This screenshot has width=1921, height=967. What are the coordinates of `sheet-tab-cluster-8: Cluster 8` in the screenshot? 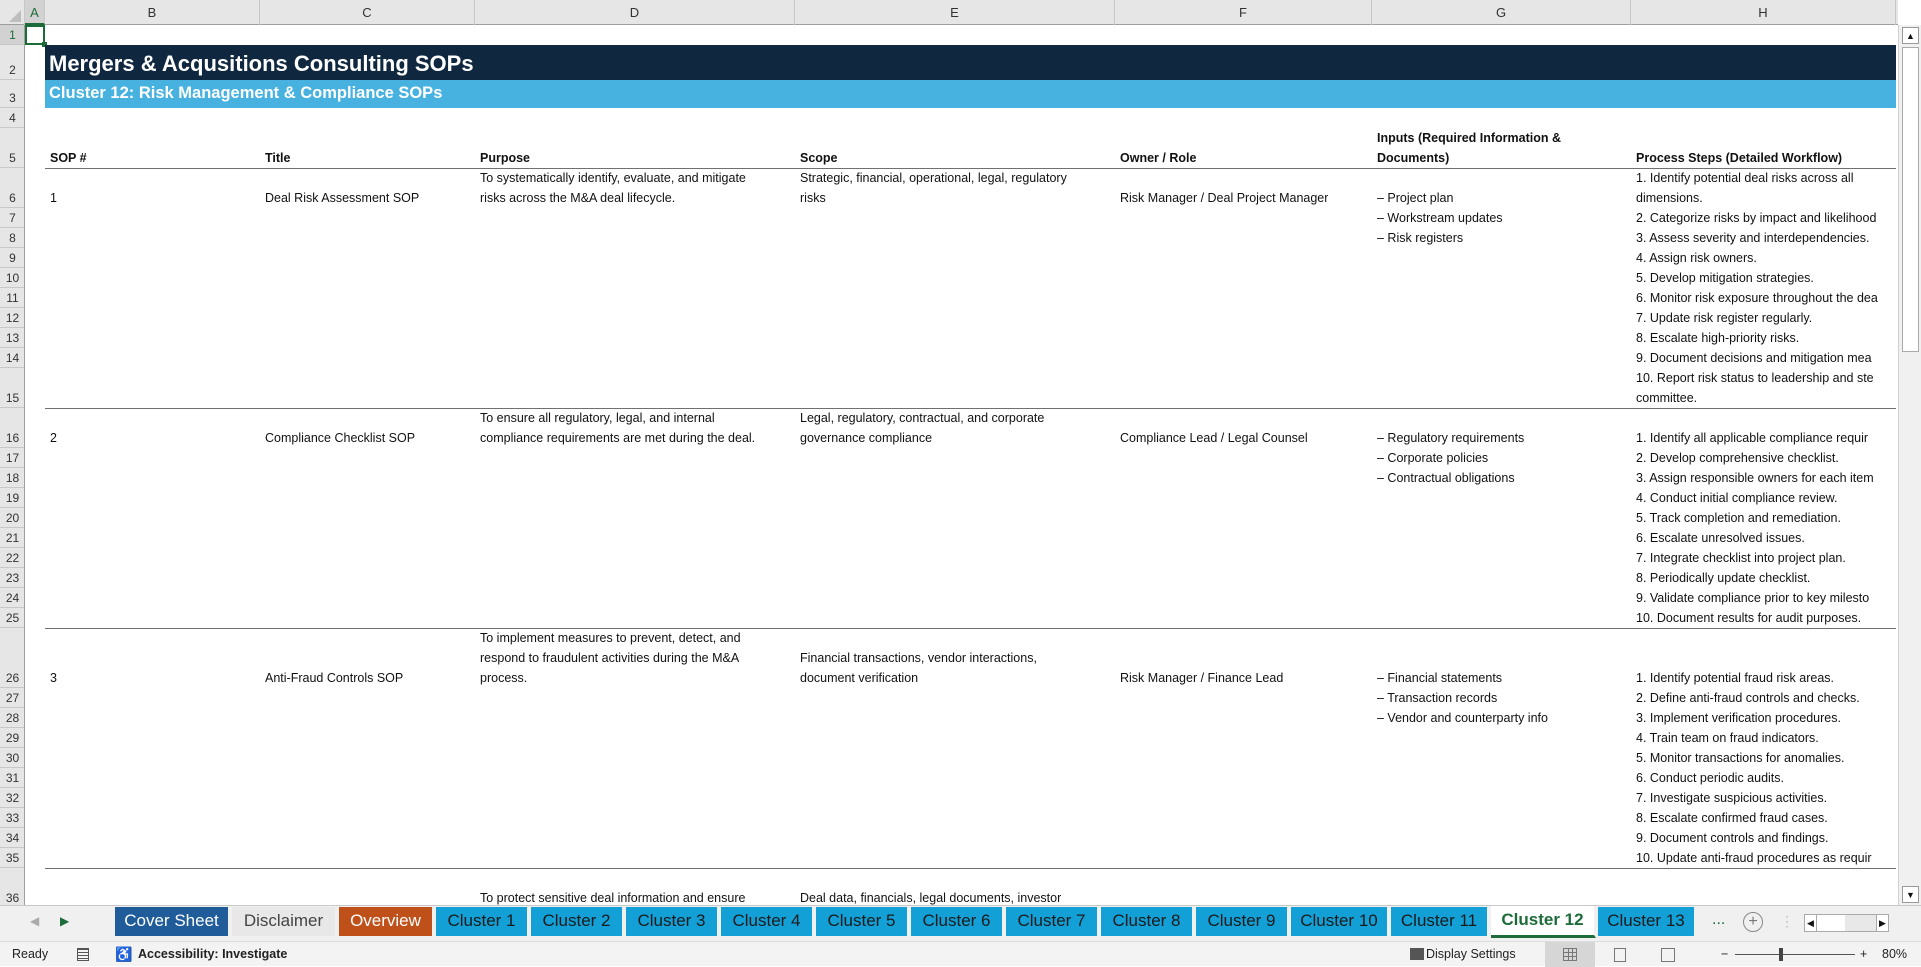 It's located at (1147, 921).